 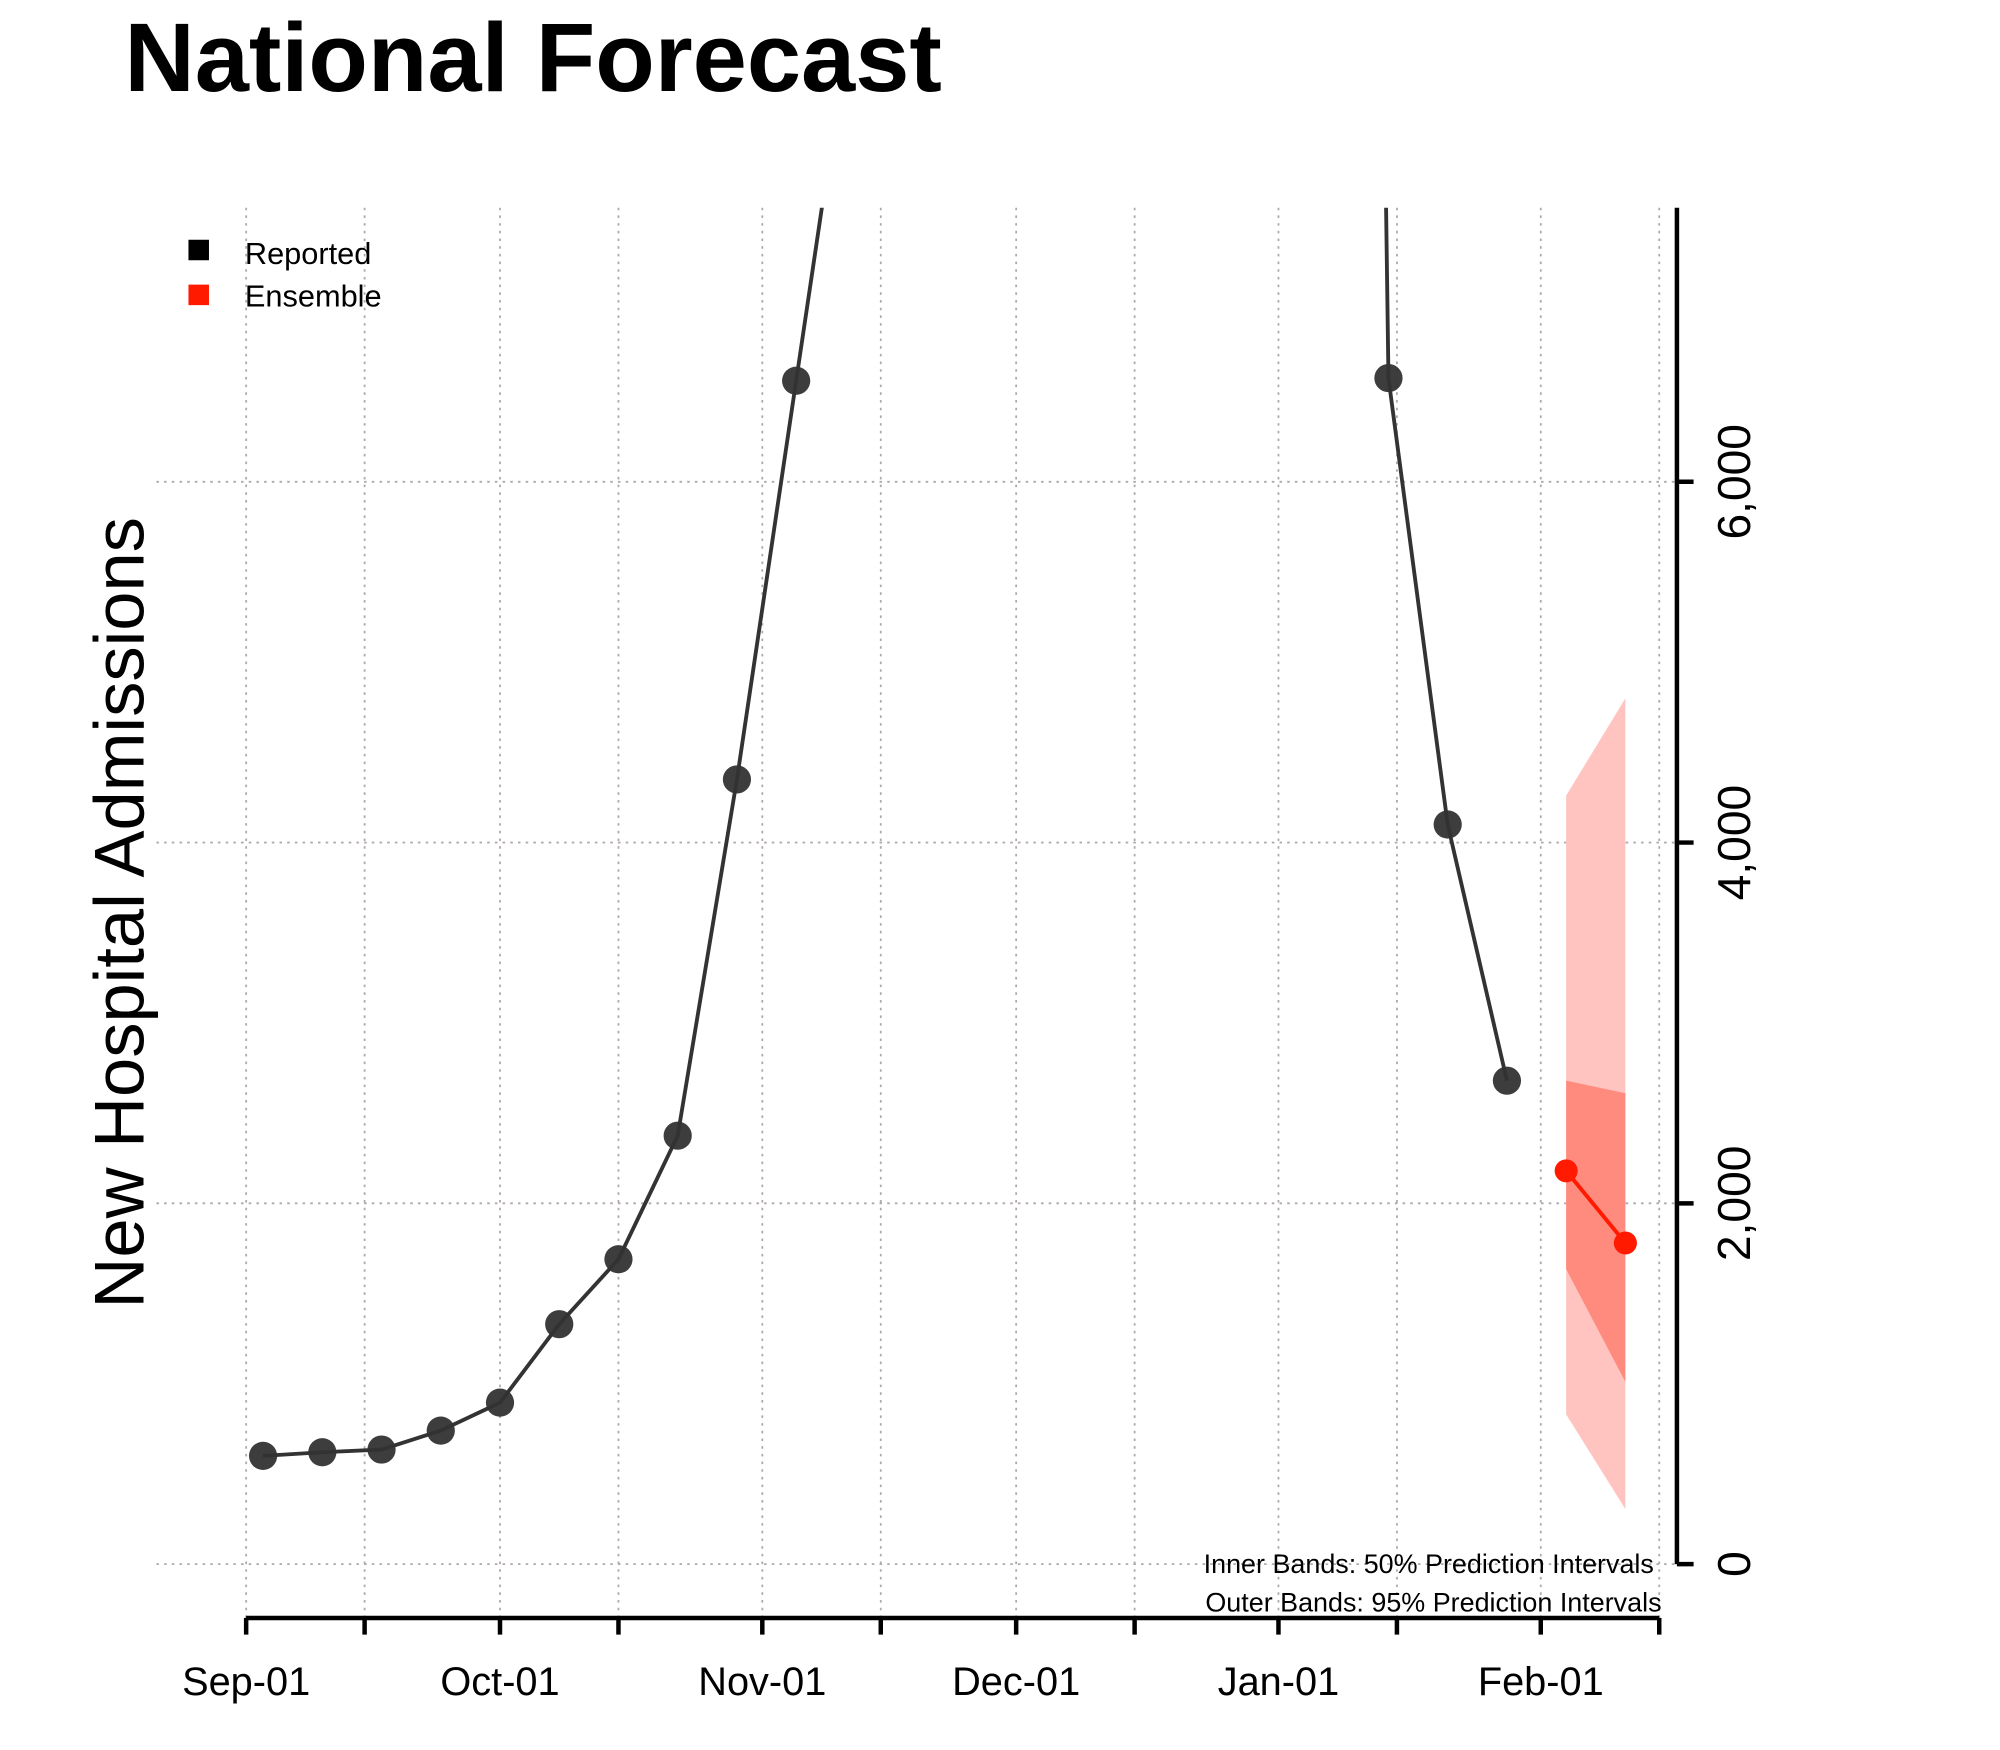 What do you see at coordinates (1595, 1207) in the screenshot?
I see `ensemble-median-line` at bounding box center [1595, 1207].